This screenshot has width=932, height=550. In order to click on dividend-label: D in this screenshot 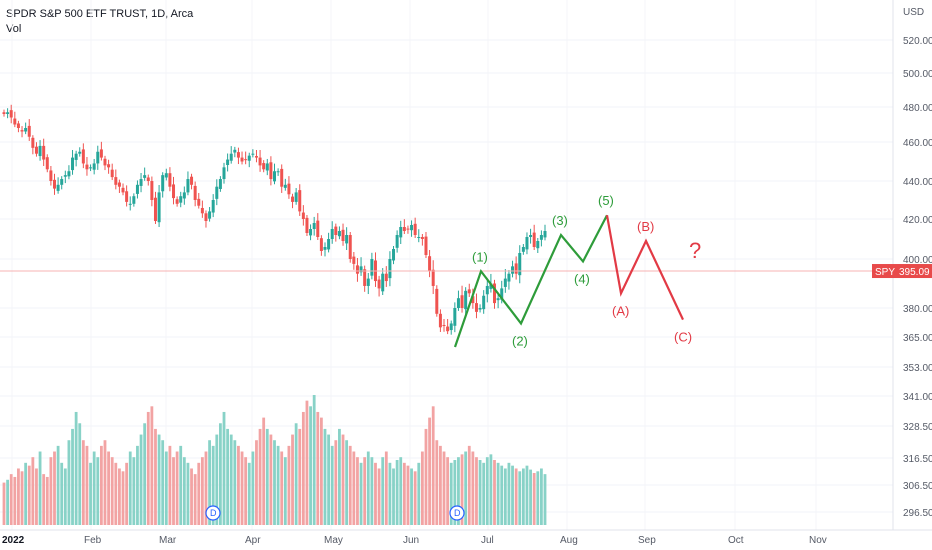, I will do `click(213, 513)`.